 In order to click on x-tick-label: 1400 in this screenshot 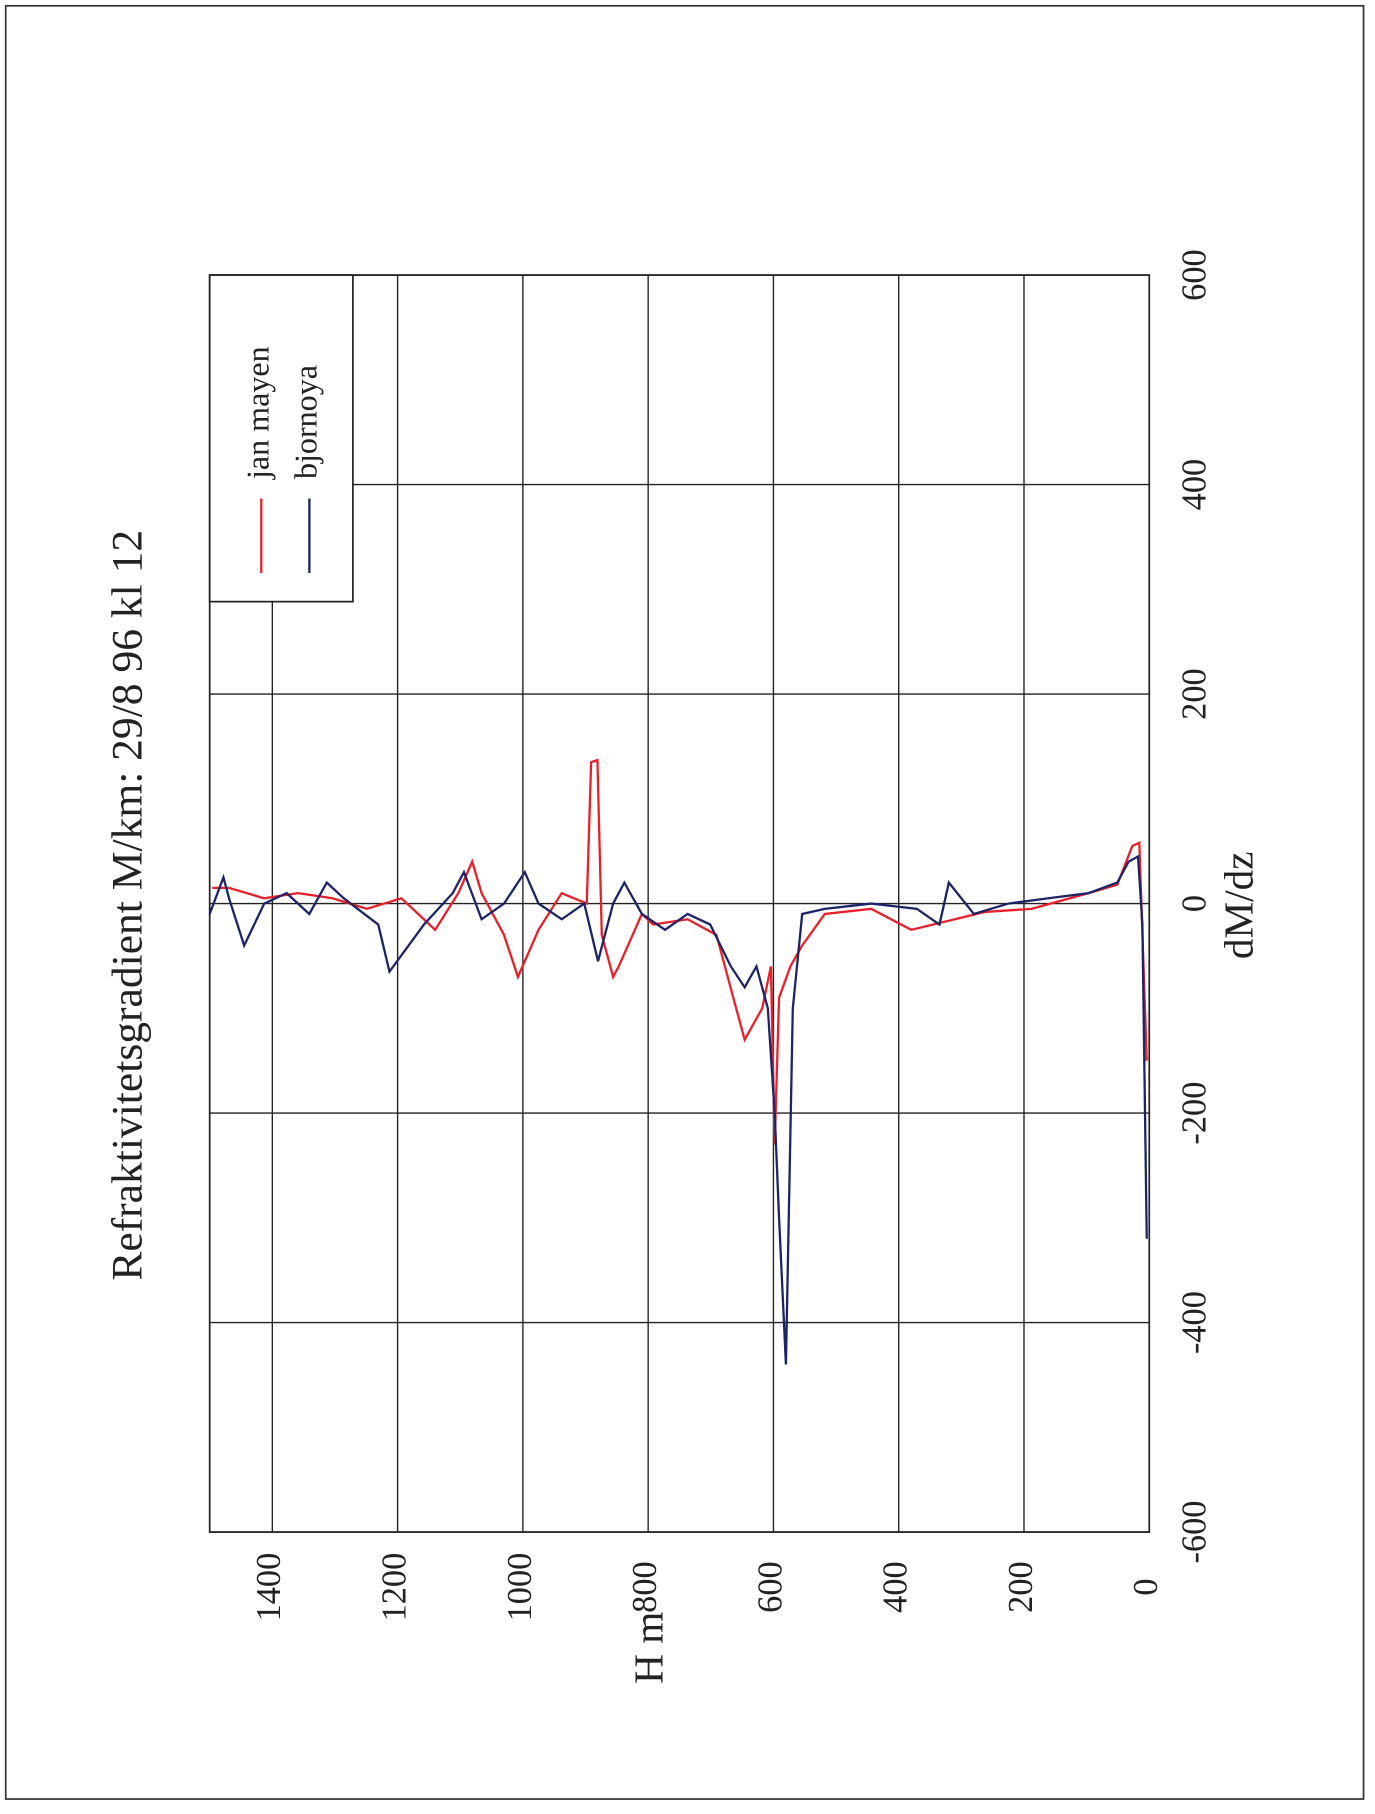, I will do `click(269, 1587)`.